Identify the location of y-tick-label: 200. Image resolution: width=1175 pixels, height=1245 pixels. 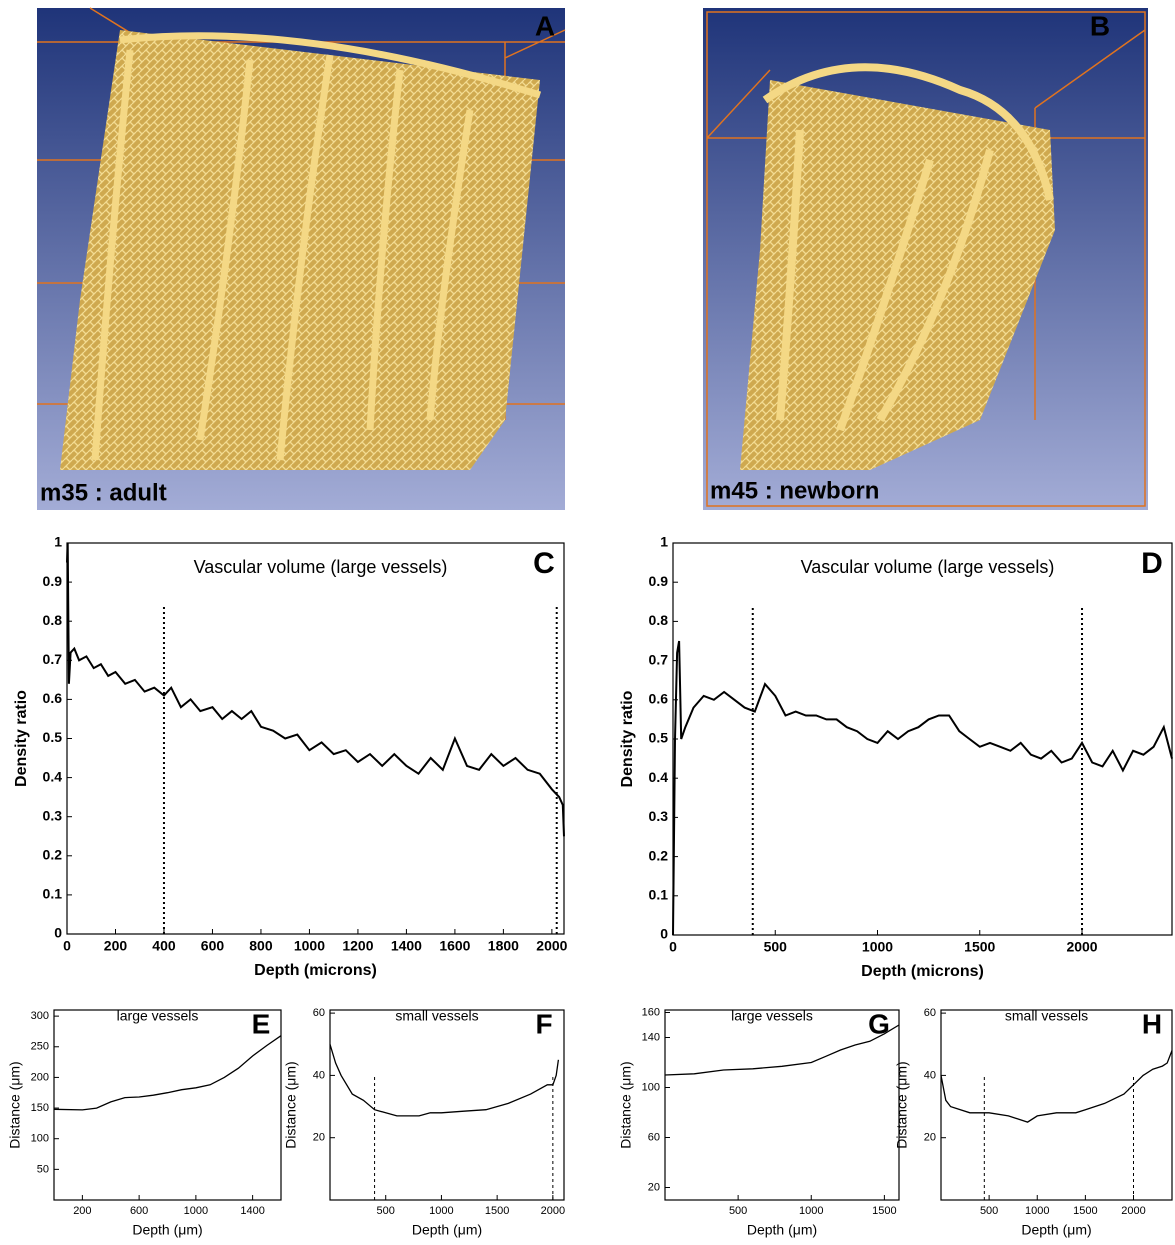
(40, 1077).